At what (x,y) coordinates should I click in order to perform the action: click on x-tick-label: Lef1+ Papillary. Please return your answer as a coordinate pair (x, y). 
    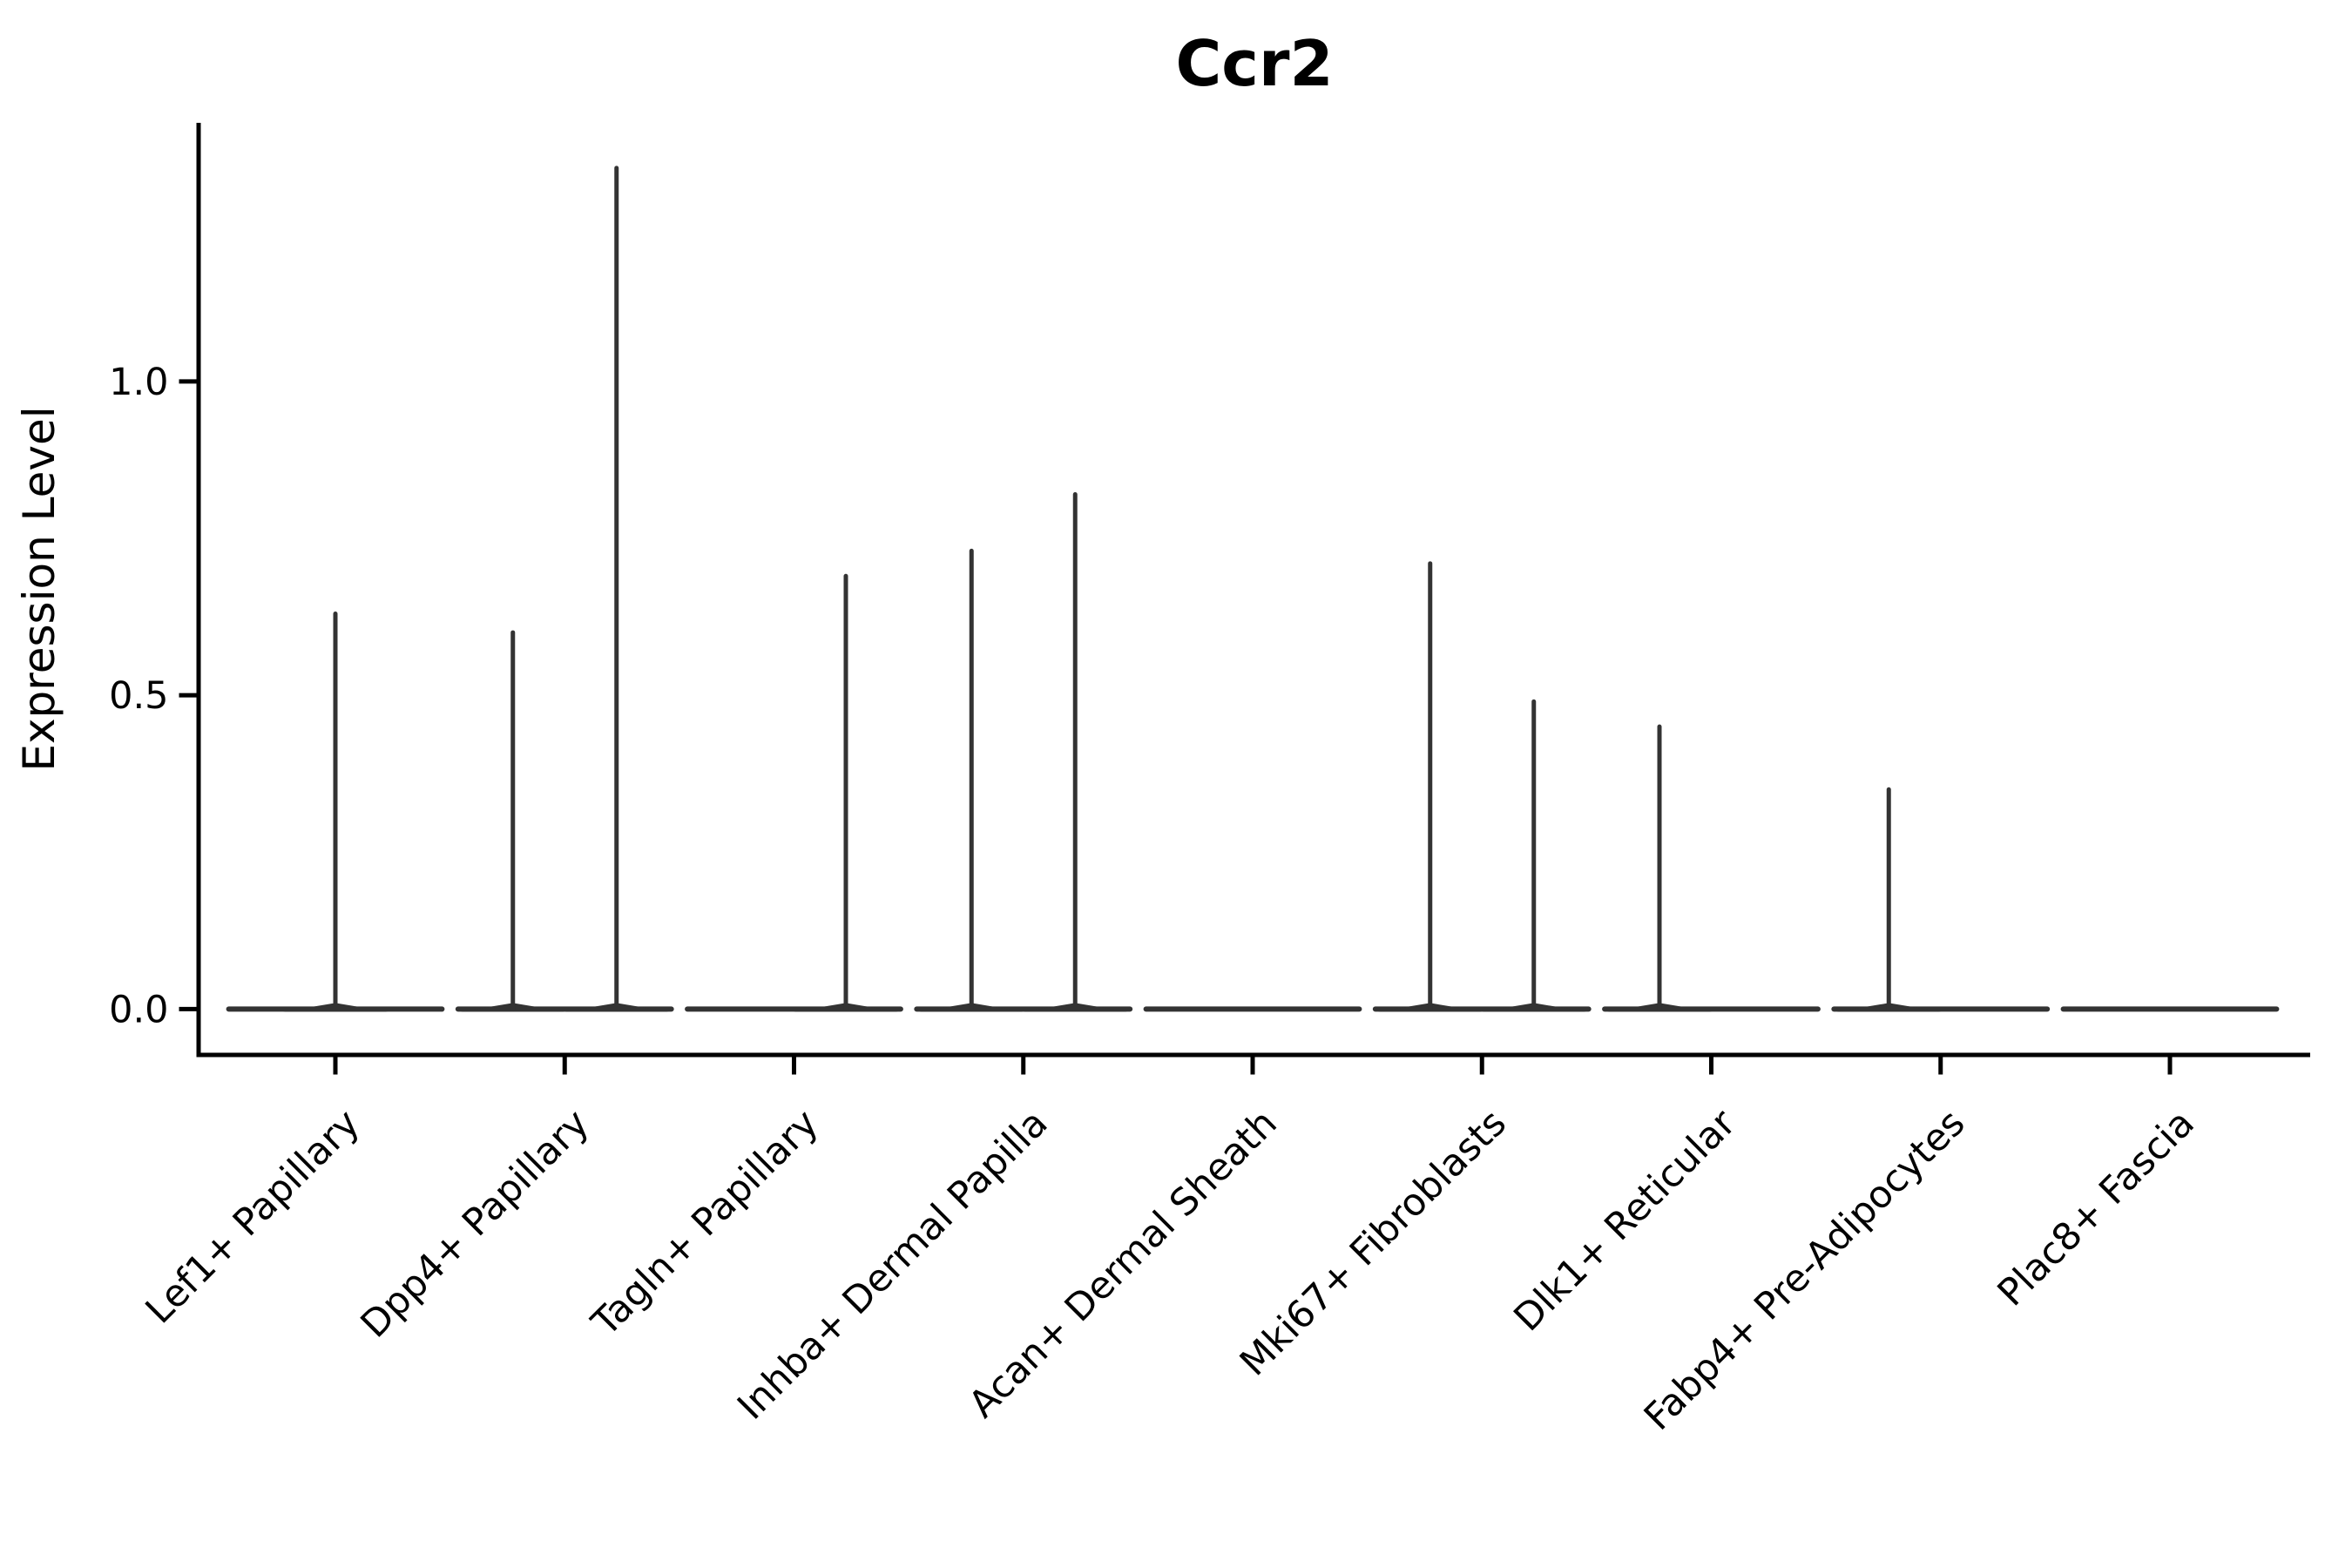
    Looking at the image, I should click on (253, 1216).